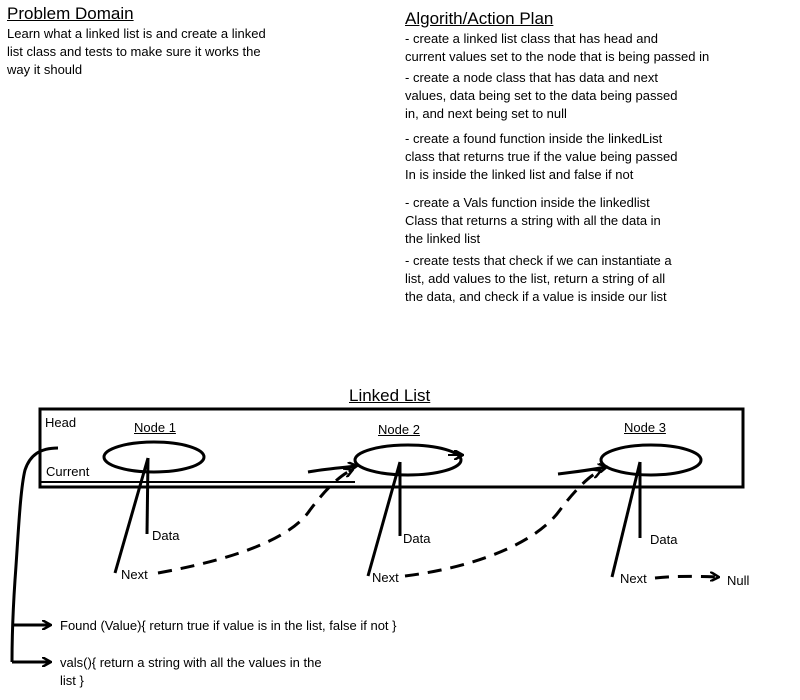  I want to click on next-arrow-3-to-null, so click(686, 577).